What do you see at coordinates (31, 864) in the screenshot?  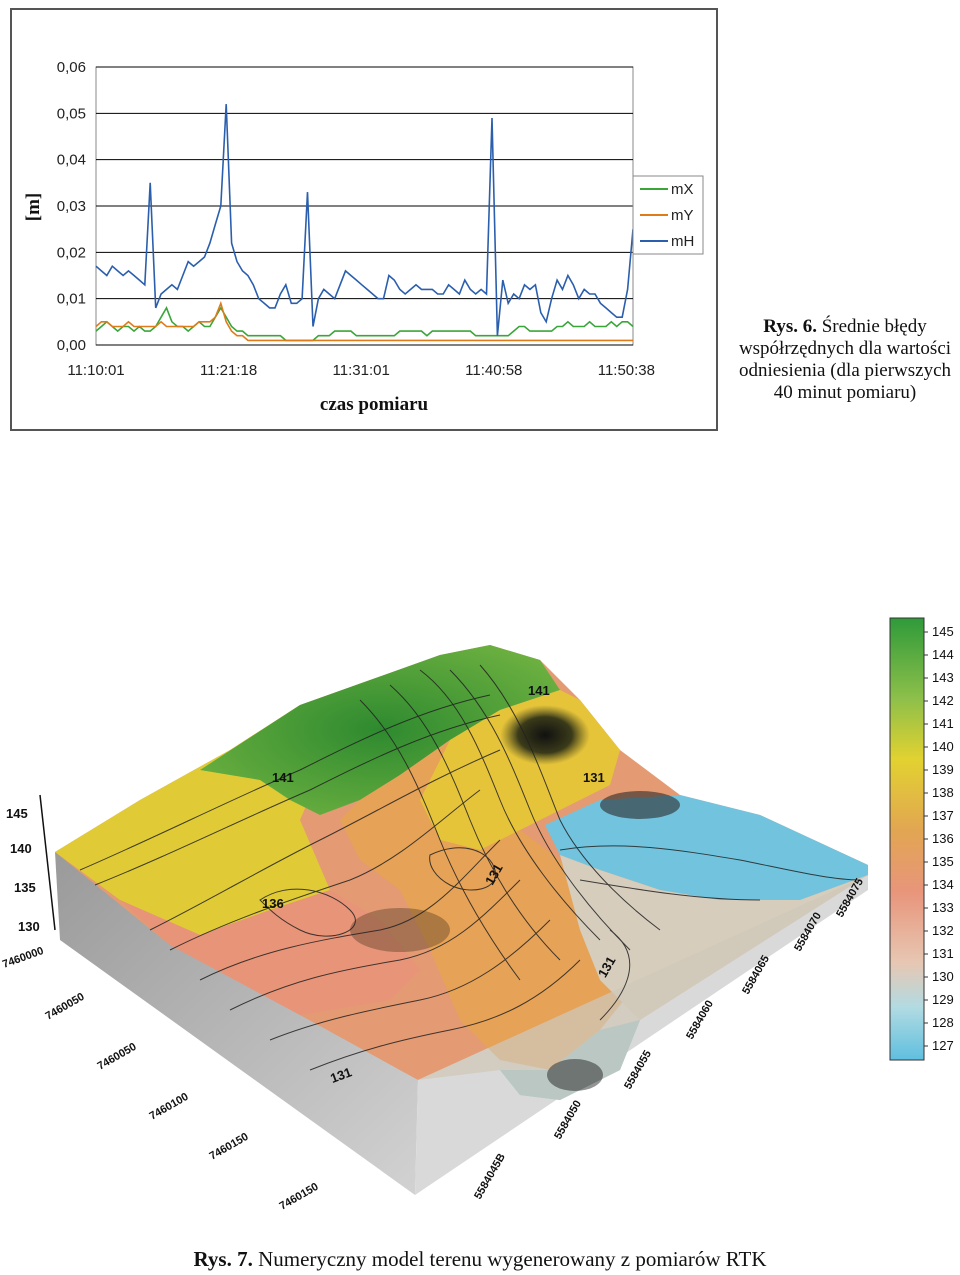 I see `z-axis: 145 140 135 130` at bounding box center [31, 864].